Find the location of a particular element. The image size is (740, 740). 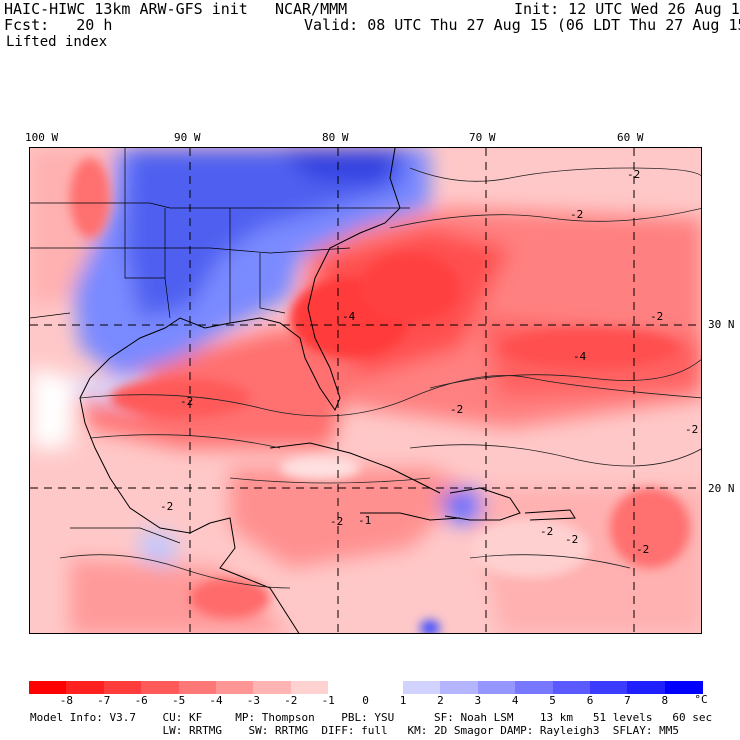

colorbar-label: -3 is located at coordinates (253, 700).